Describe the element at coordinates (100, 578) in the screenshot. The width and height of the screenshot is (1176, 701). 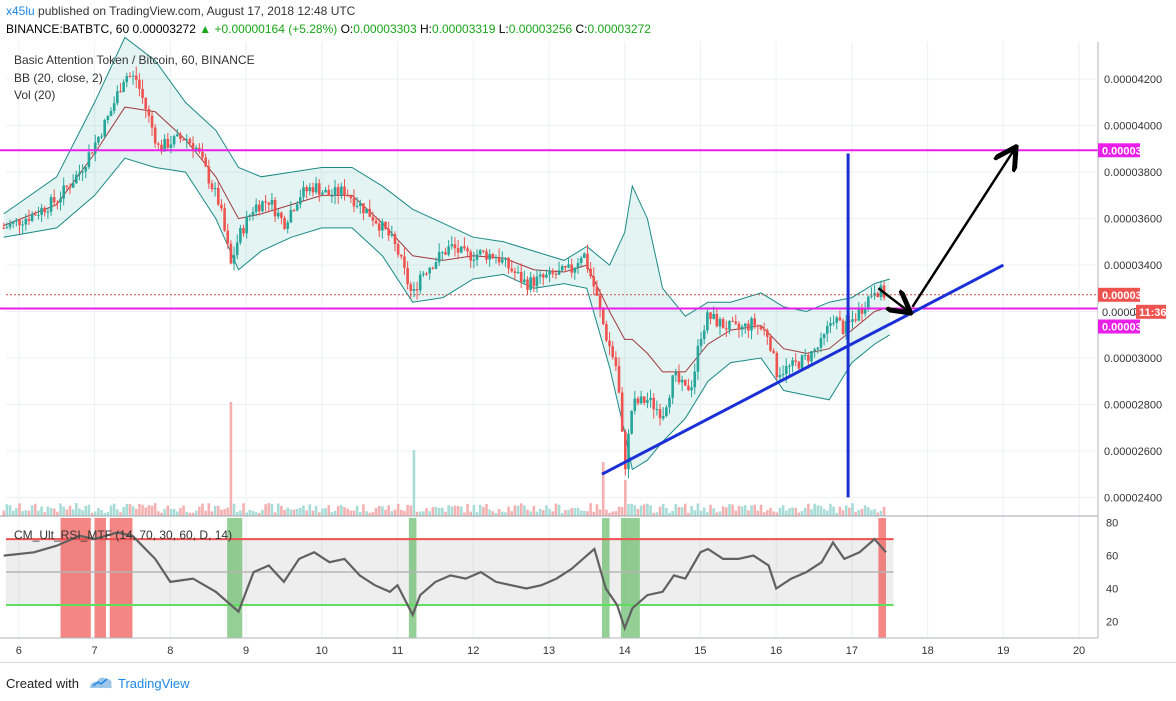
I see `rsi-zone` at that location.